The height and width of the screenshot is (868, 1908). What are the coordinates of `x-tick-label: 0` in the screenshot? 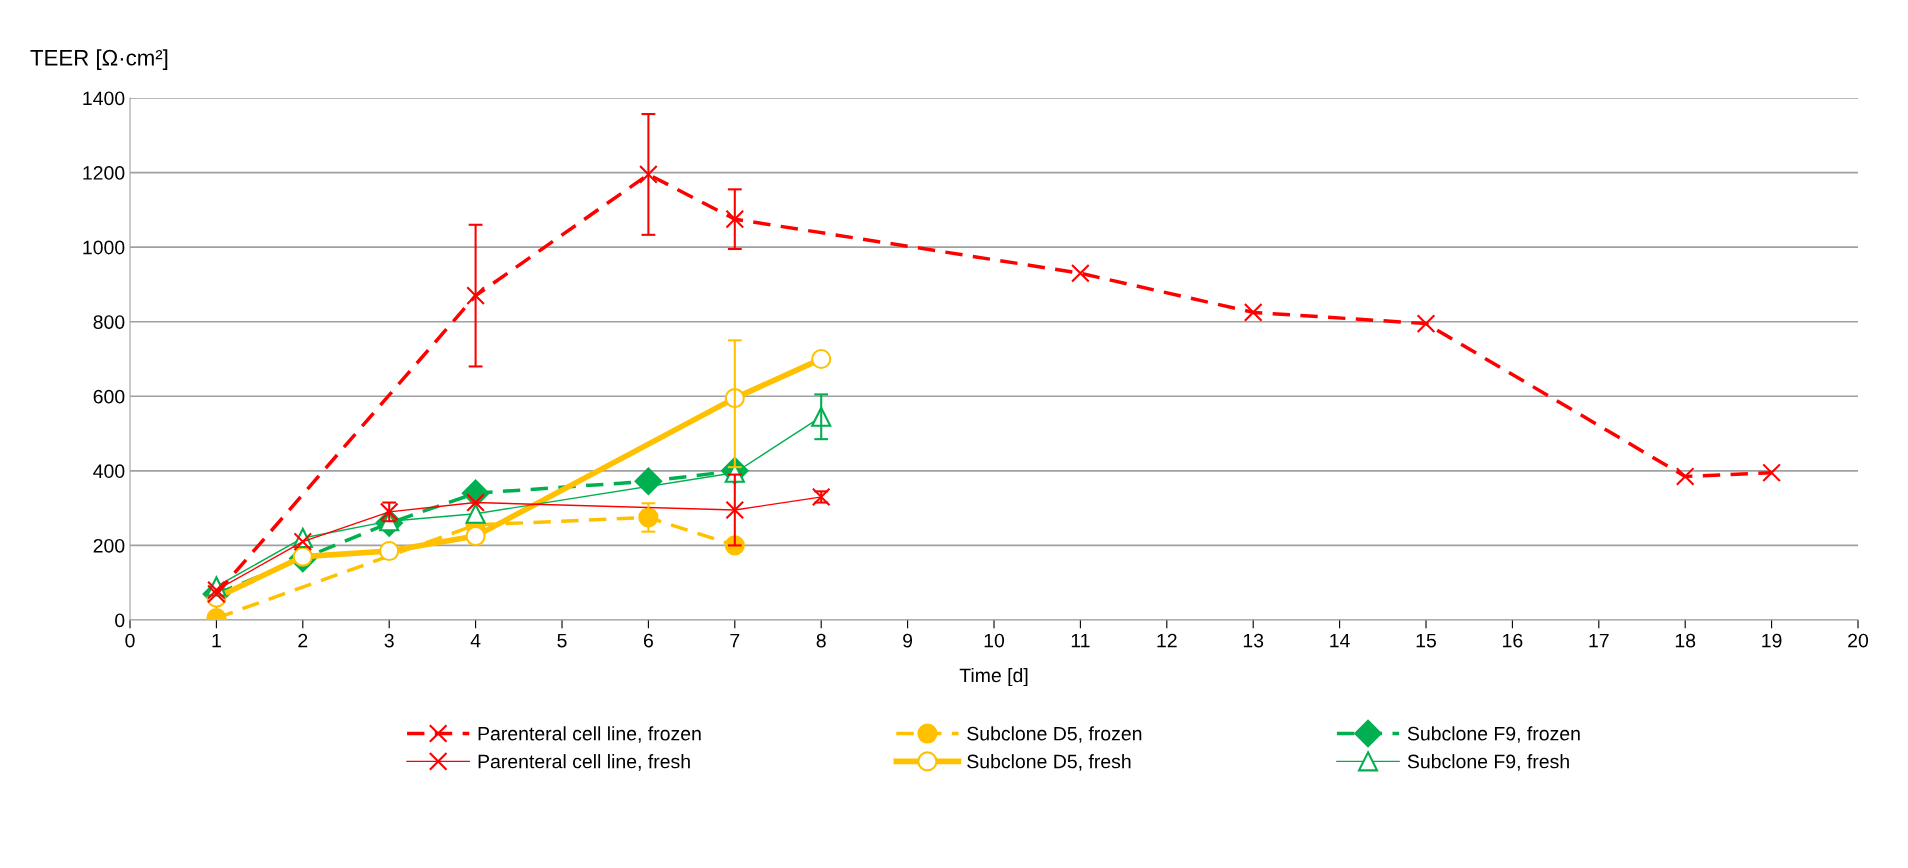 It's located at (130, 640).